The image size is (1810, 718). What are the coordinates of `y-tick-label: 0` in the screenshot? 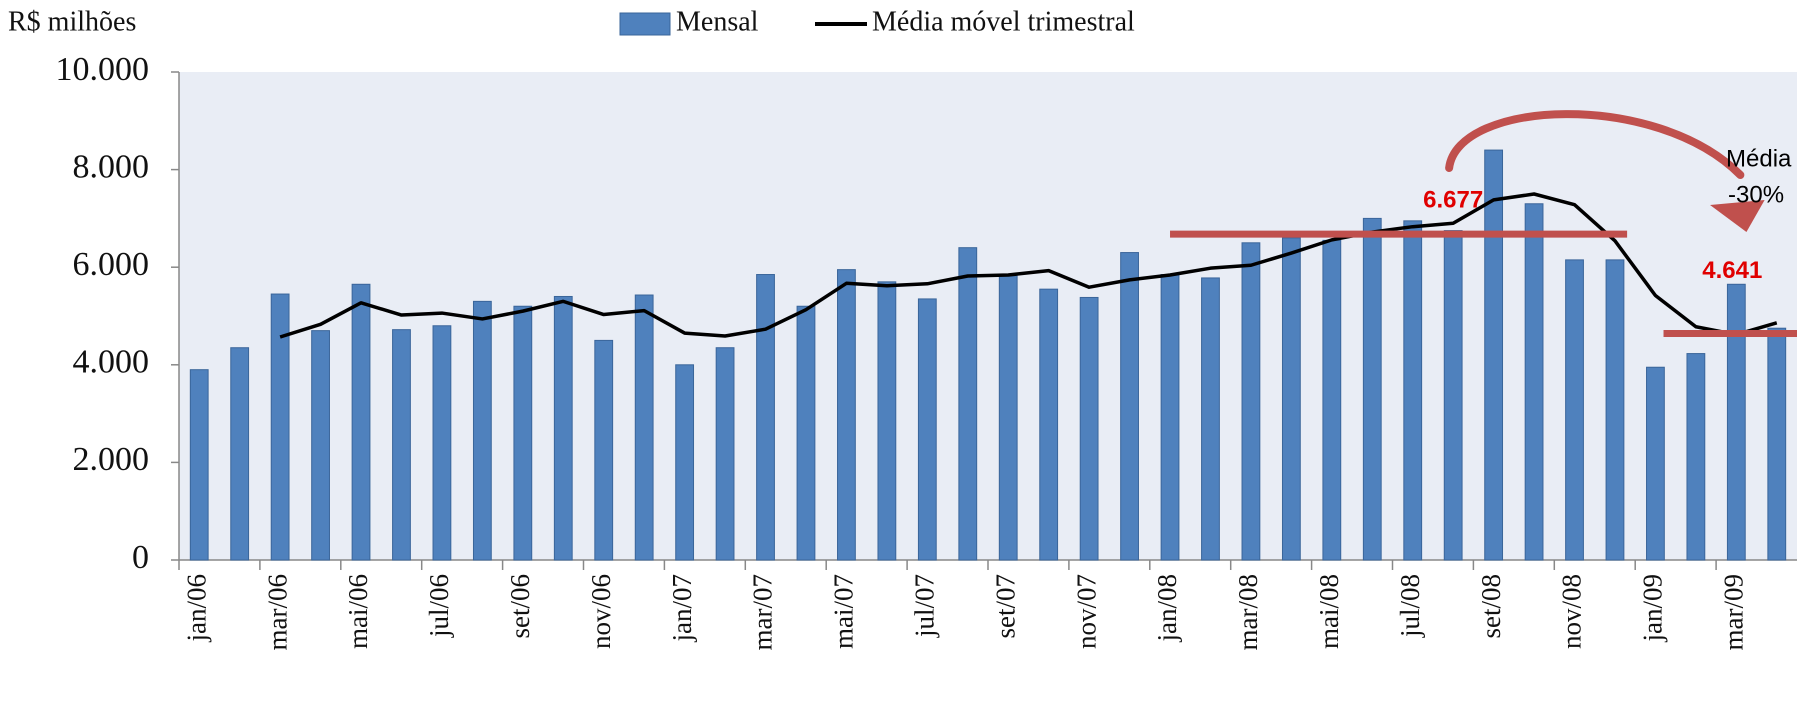 It's located at (140, 557).